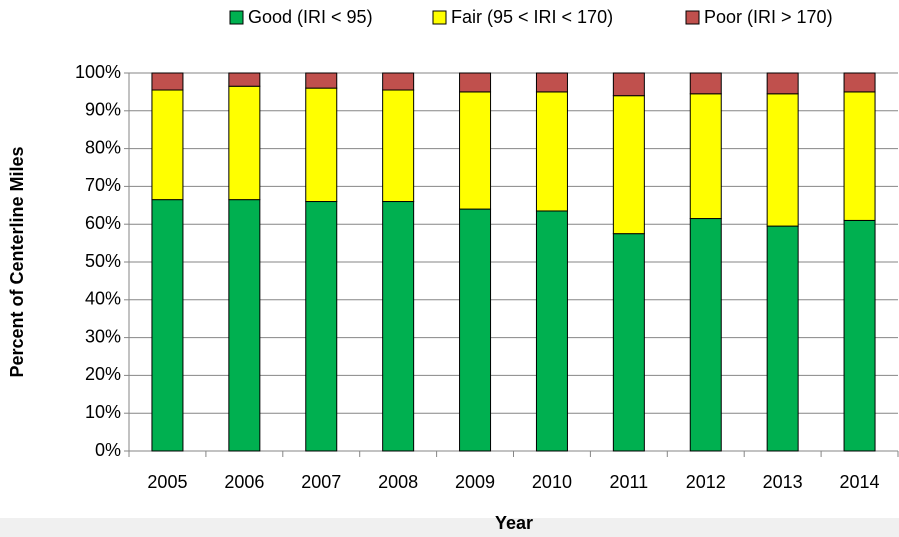 The image size is (899, 537). Describe the element at coordinates (103, 412) in the screenshot. I see `y-tick-label: 10%` at that location.